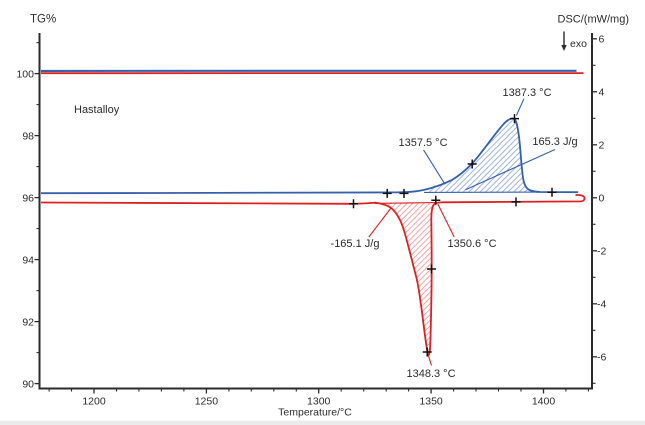 The height and width of the screenshot is (425, 645). Describe the element at coordinates (544, 402) in the screenshot. I see `svg-text: 1400` at that location.